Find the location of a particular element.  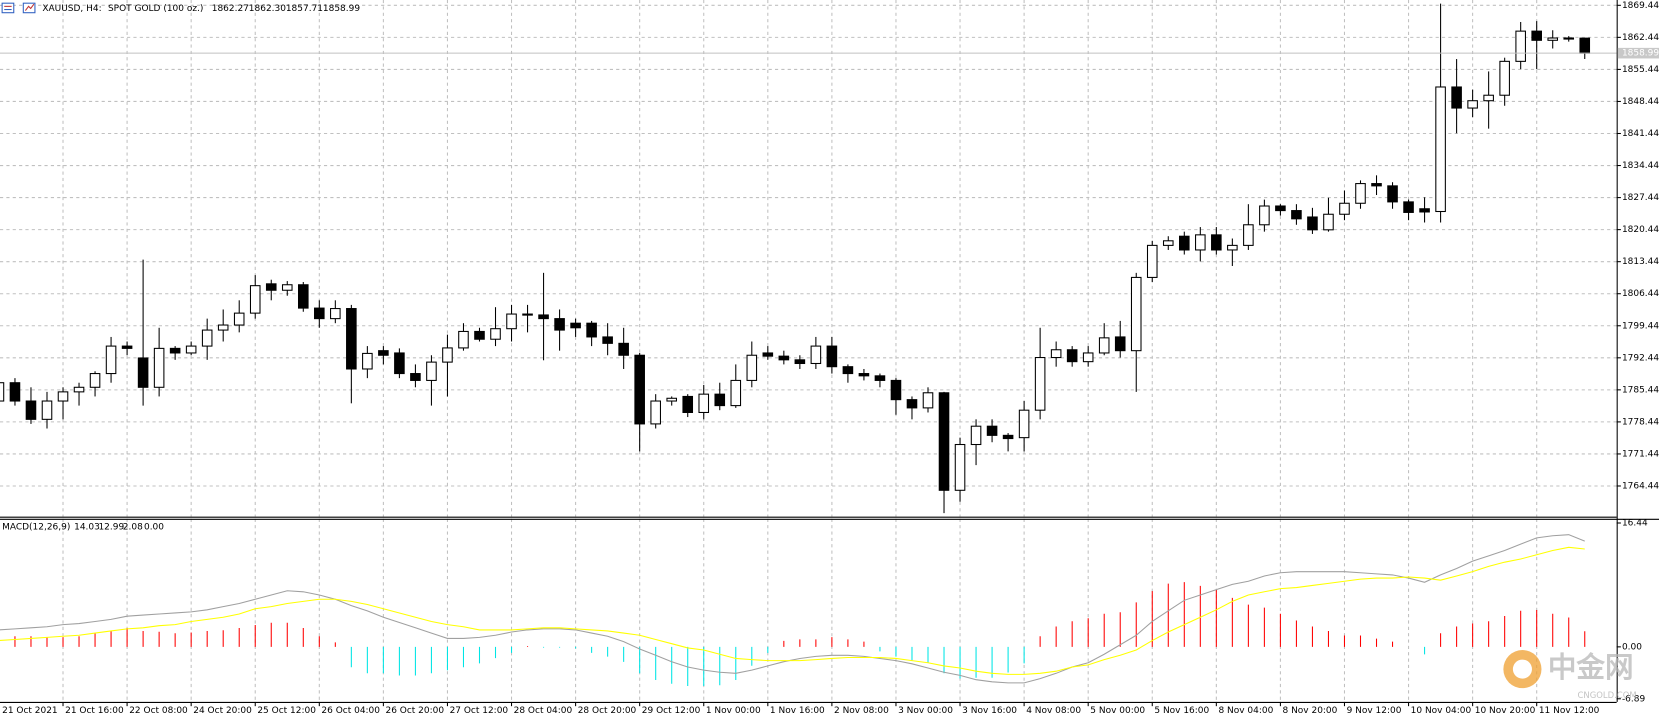

symbol: XAUUSD, H4: is located at coordinates (71, 9).